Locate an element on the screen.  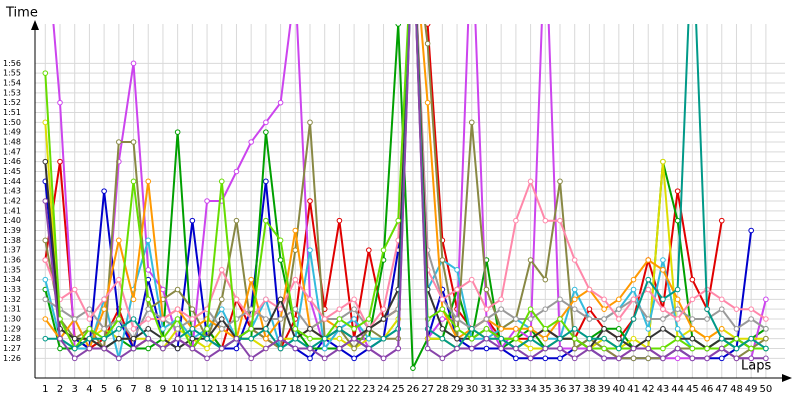
x-tick-label: 11 is located at coordinates (192, 389).